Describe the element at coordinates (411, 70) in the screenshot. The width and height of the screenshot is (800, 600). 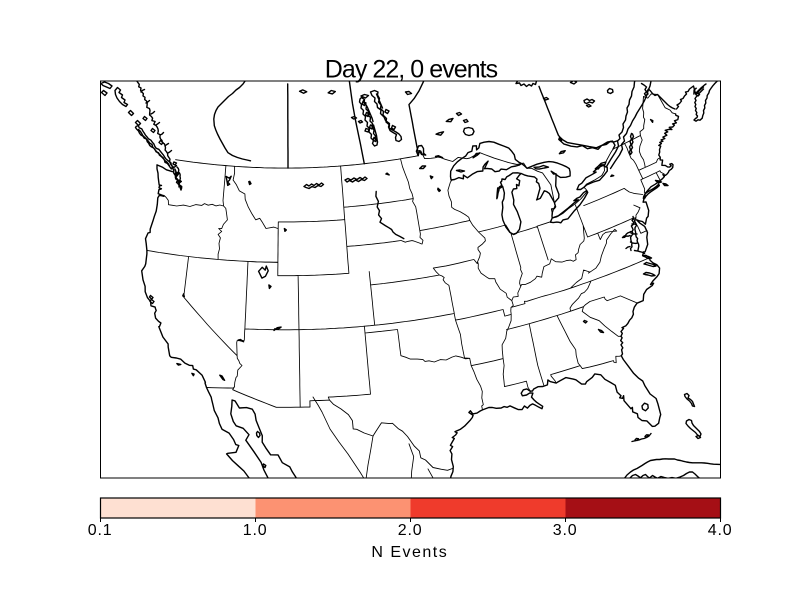
I see `svg-text: Day 22, 0 events` at that location.